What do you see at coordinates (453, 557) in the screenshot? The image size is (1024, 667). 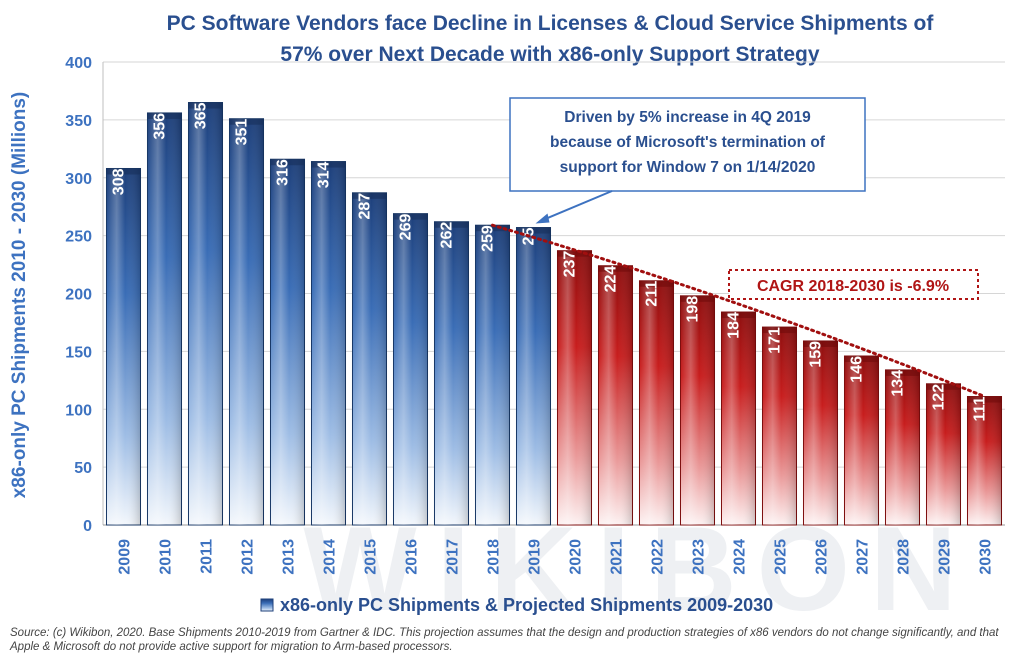 I see `x-tick-label: 2017` at bounding box center [453, 557].